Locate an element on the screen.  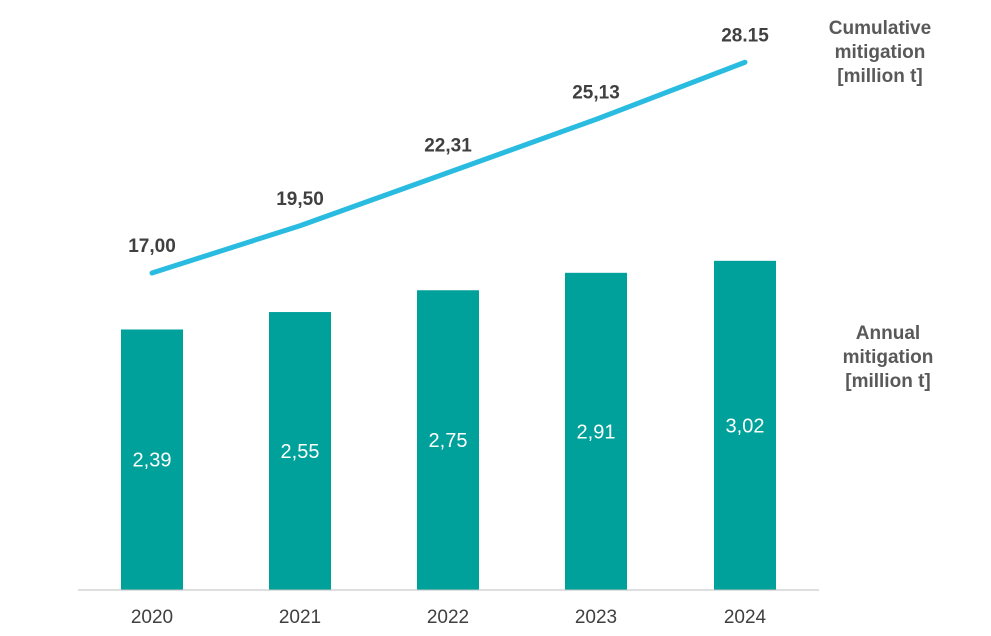
bar-label-2023: 2,91 is located at coordinates (596, 432).